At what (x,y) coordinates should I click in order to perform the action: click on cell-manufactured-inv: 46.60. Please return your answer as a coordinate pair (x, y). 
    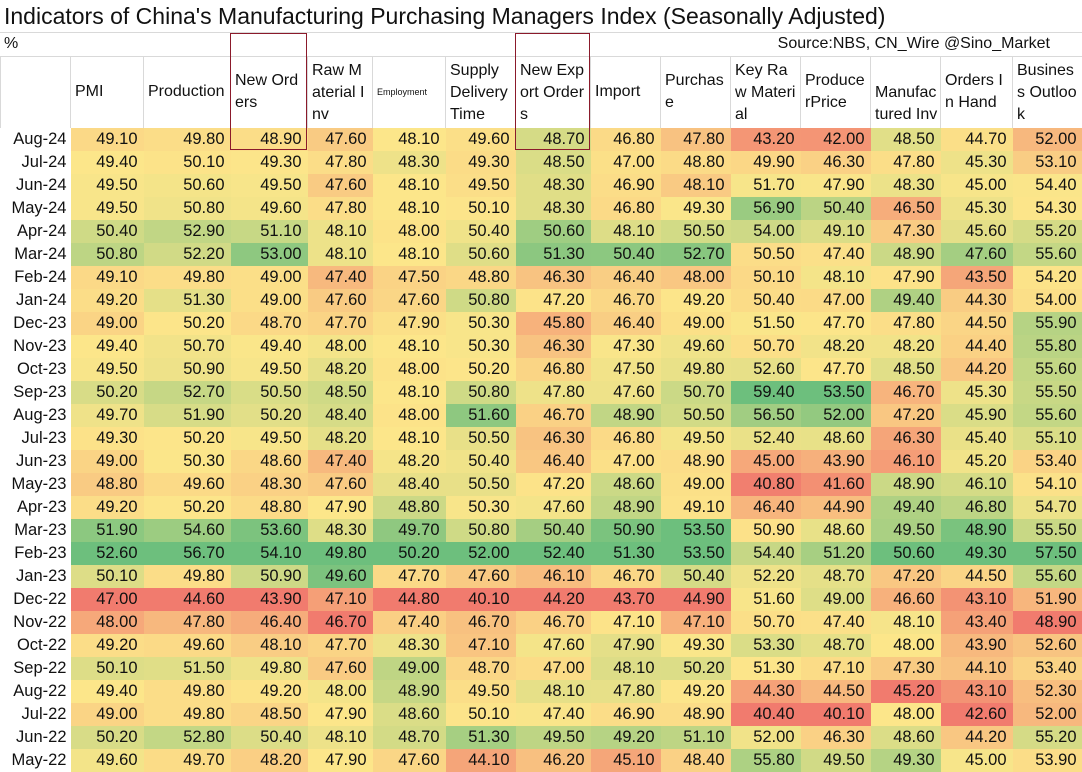
    Looking at the image, I should click on (906, 599).